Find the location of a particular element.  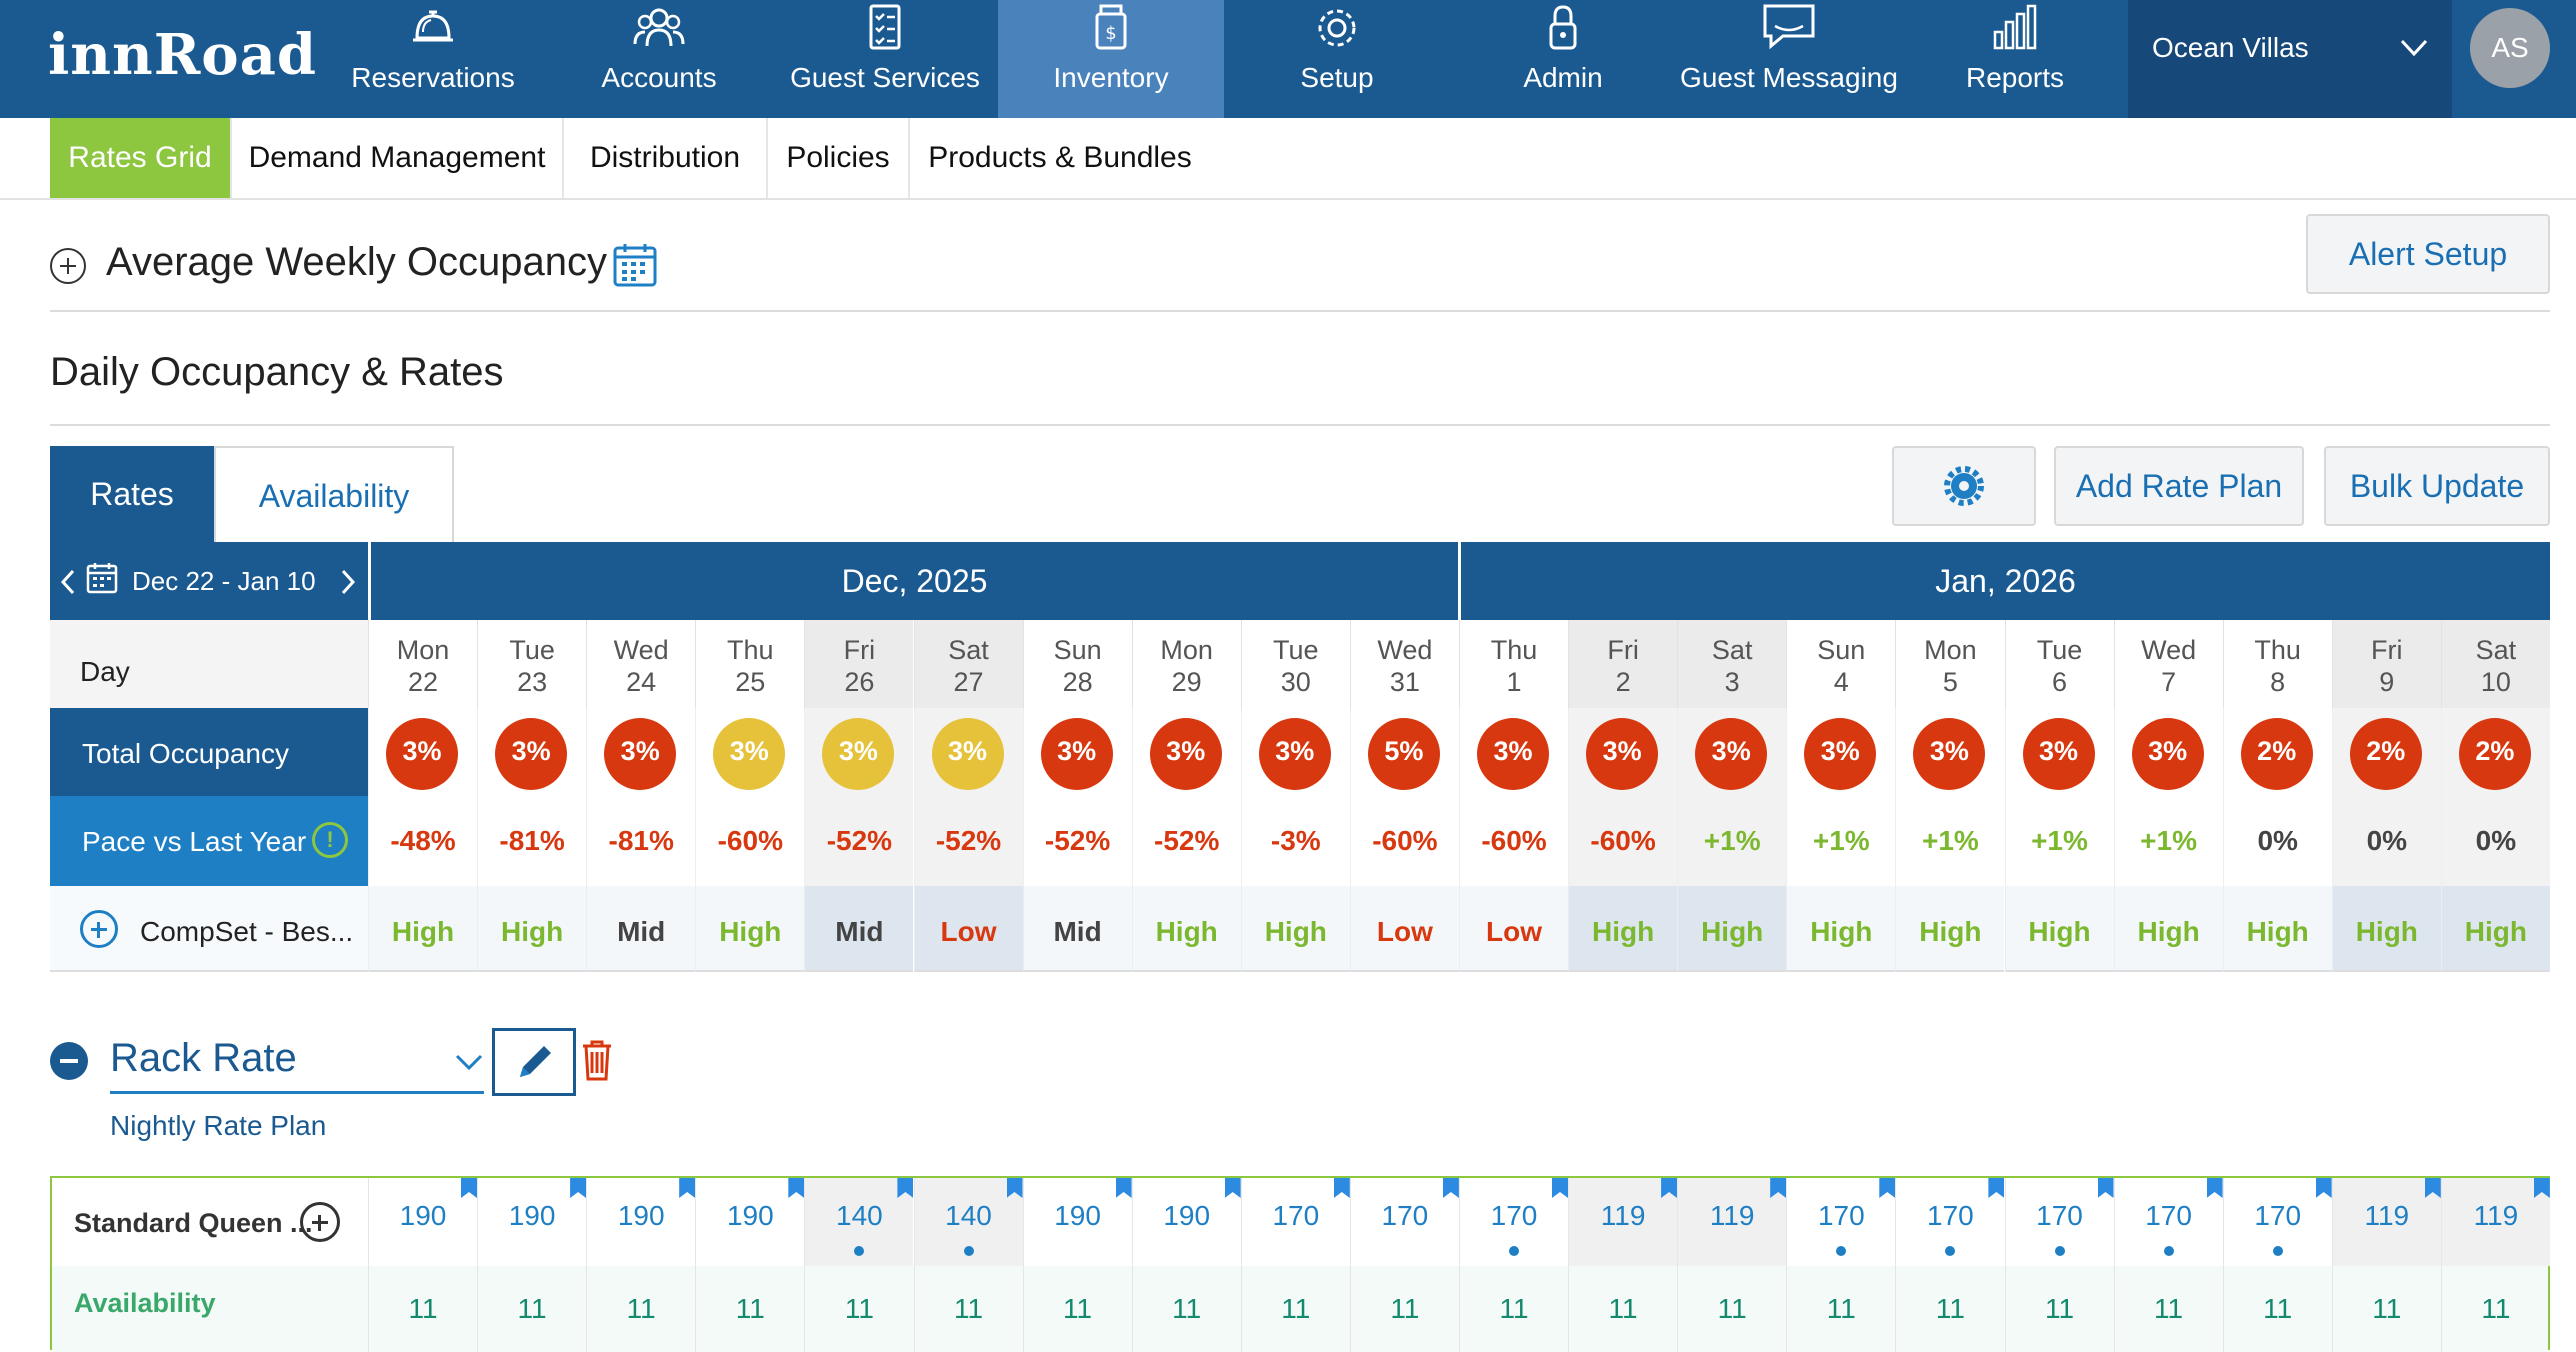

subnav-products-bundles: Products & Bundles is located at coordinates (1060, 157).